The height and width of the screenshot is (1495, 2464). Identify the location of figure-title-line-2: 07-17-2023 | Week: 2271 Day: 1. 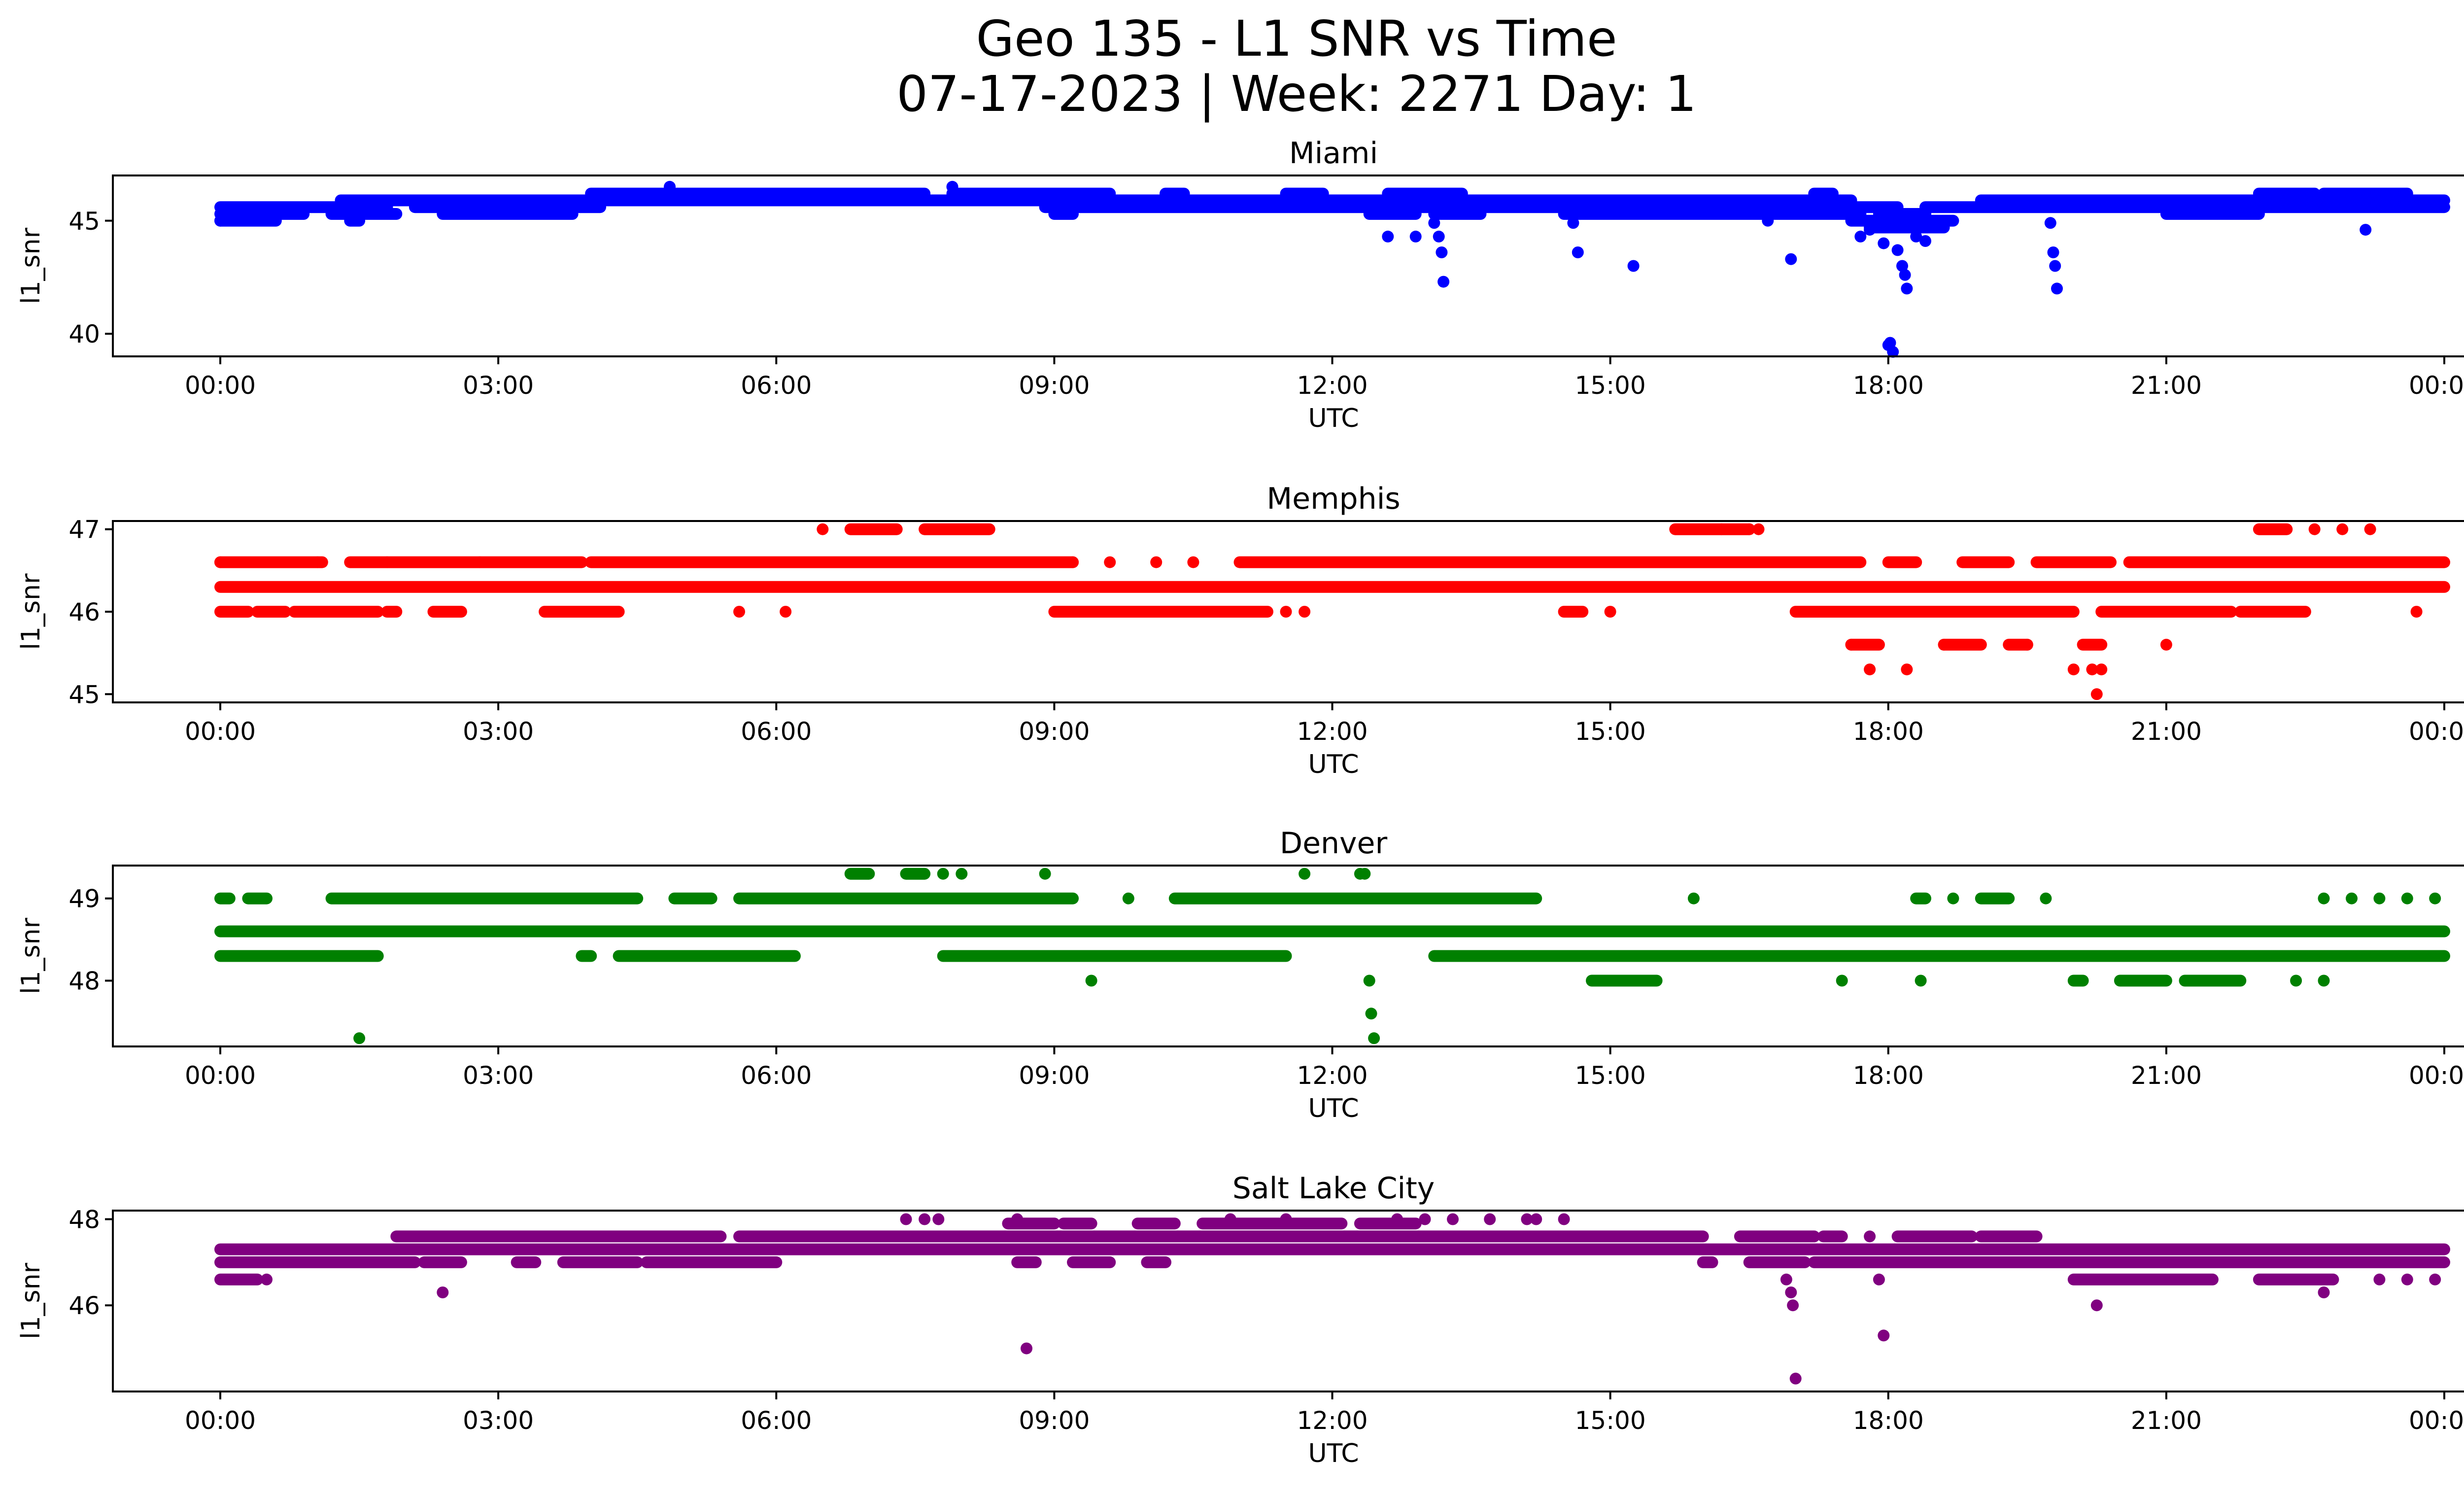
(1296, 94).